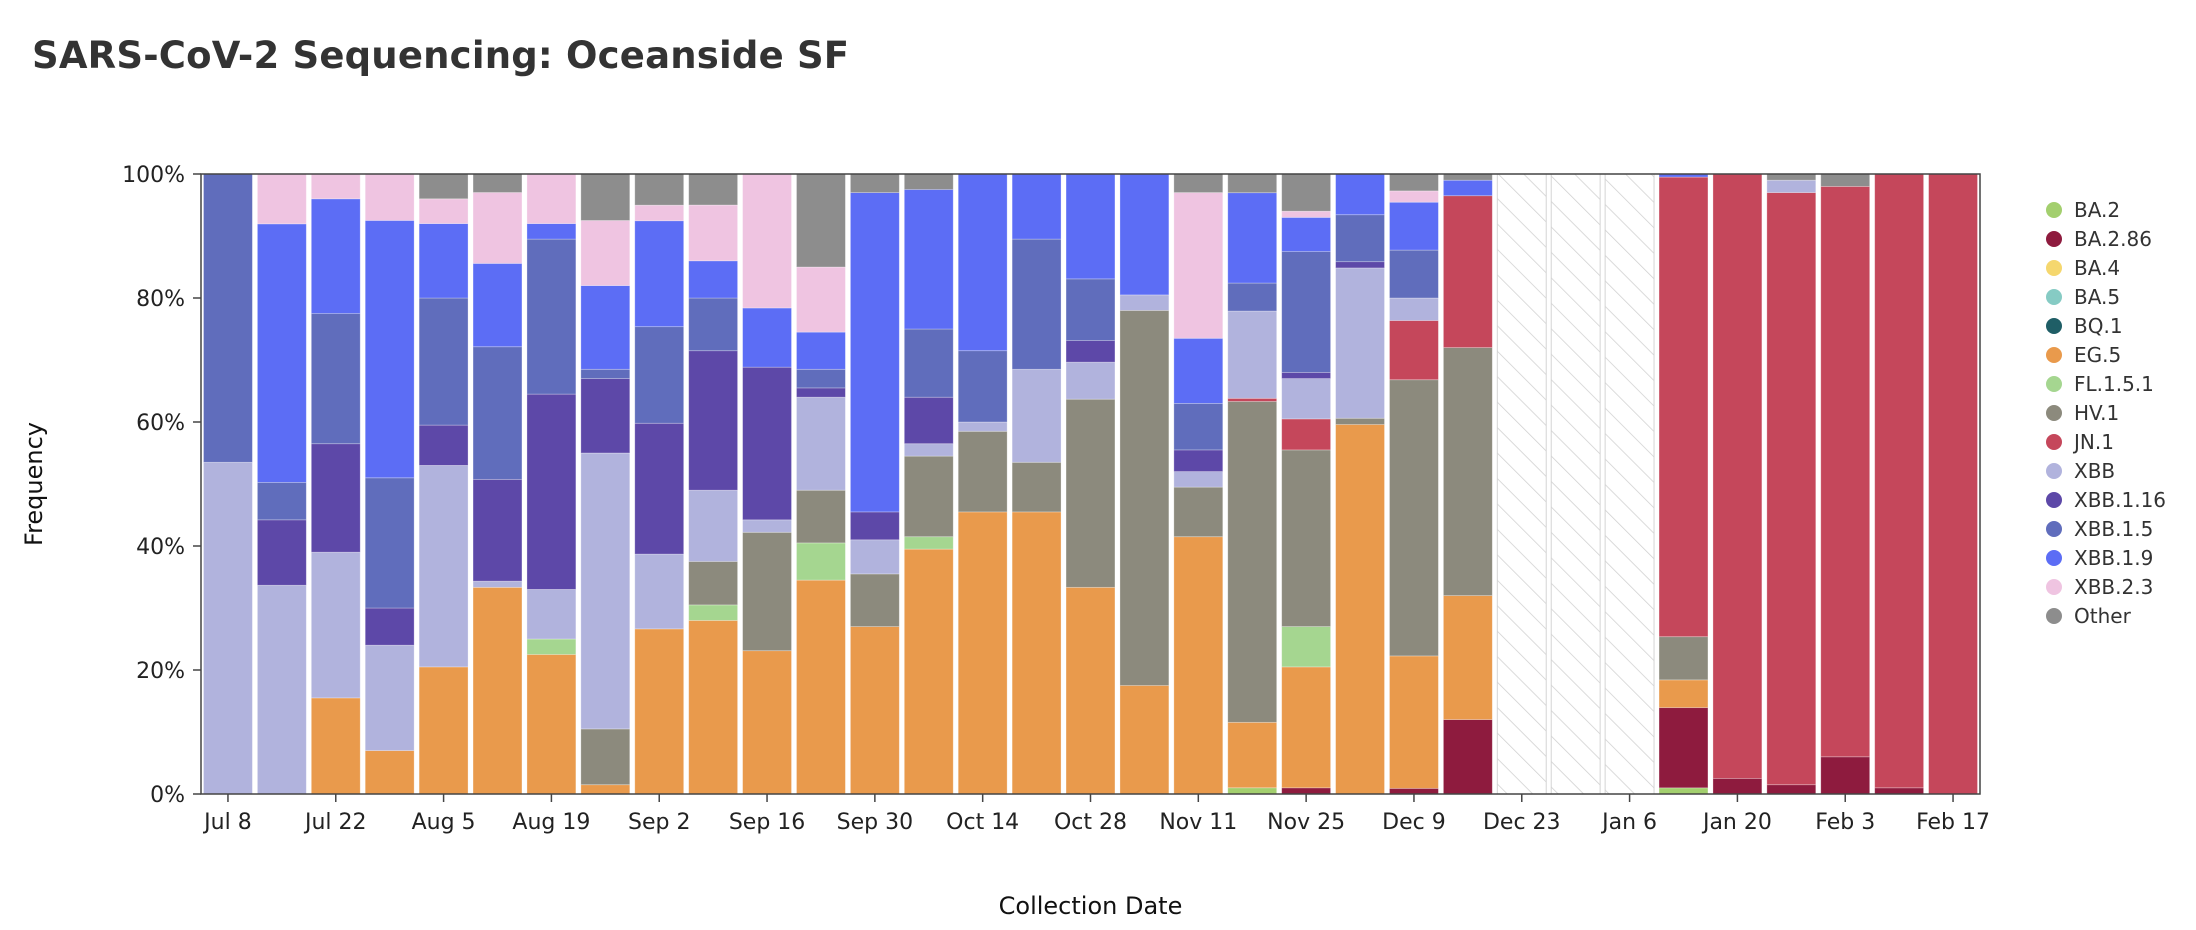 Image resolution: width=2196 pixels, height=930 pixels. I want to click on legend-item: BA.2, so click(2106, 209).